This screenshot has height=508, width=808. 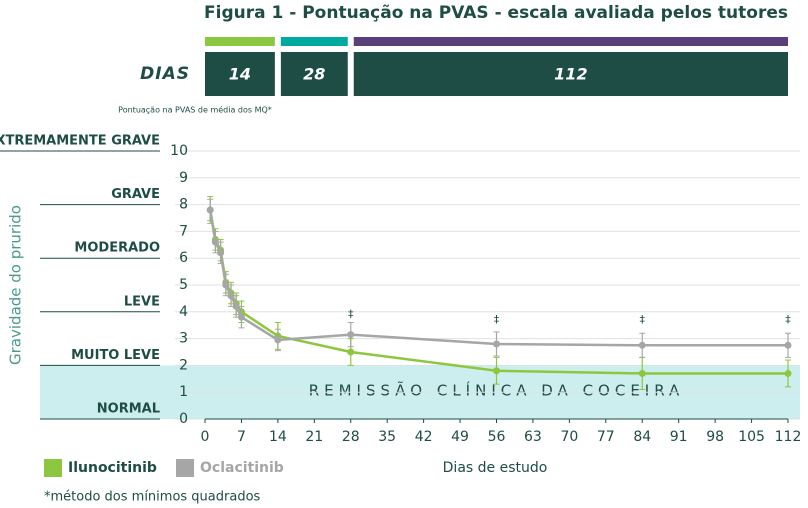 I want to click on y-tick-label: 3, so click(x=183, y=339).